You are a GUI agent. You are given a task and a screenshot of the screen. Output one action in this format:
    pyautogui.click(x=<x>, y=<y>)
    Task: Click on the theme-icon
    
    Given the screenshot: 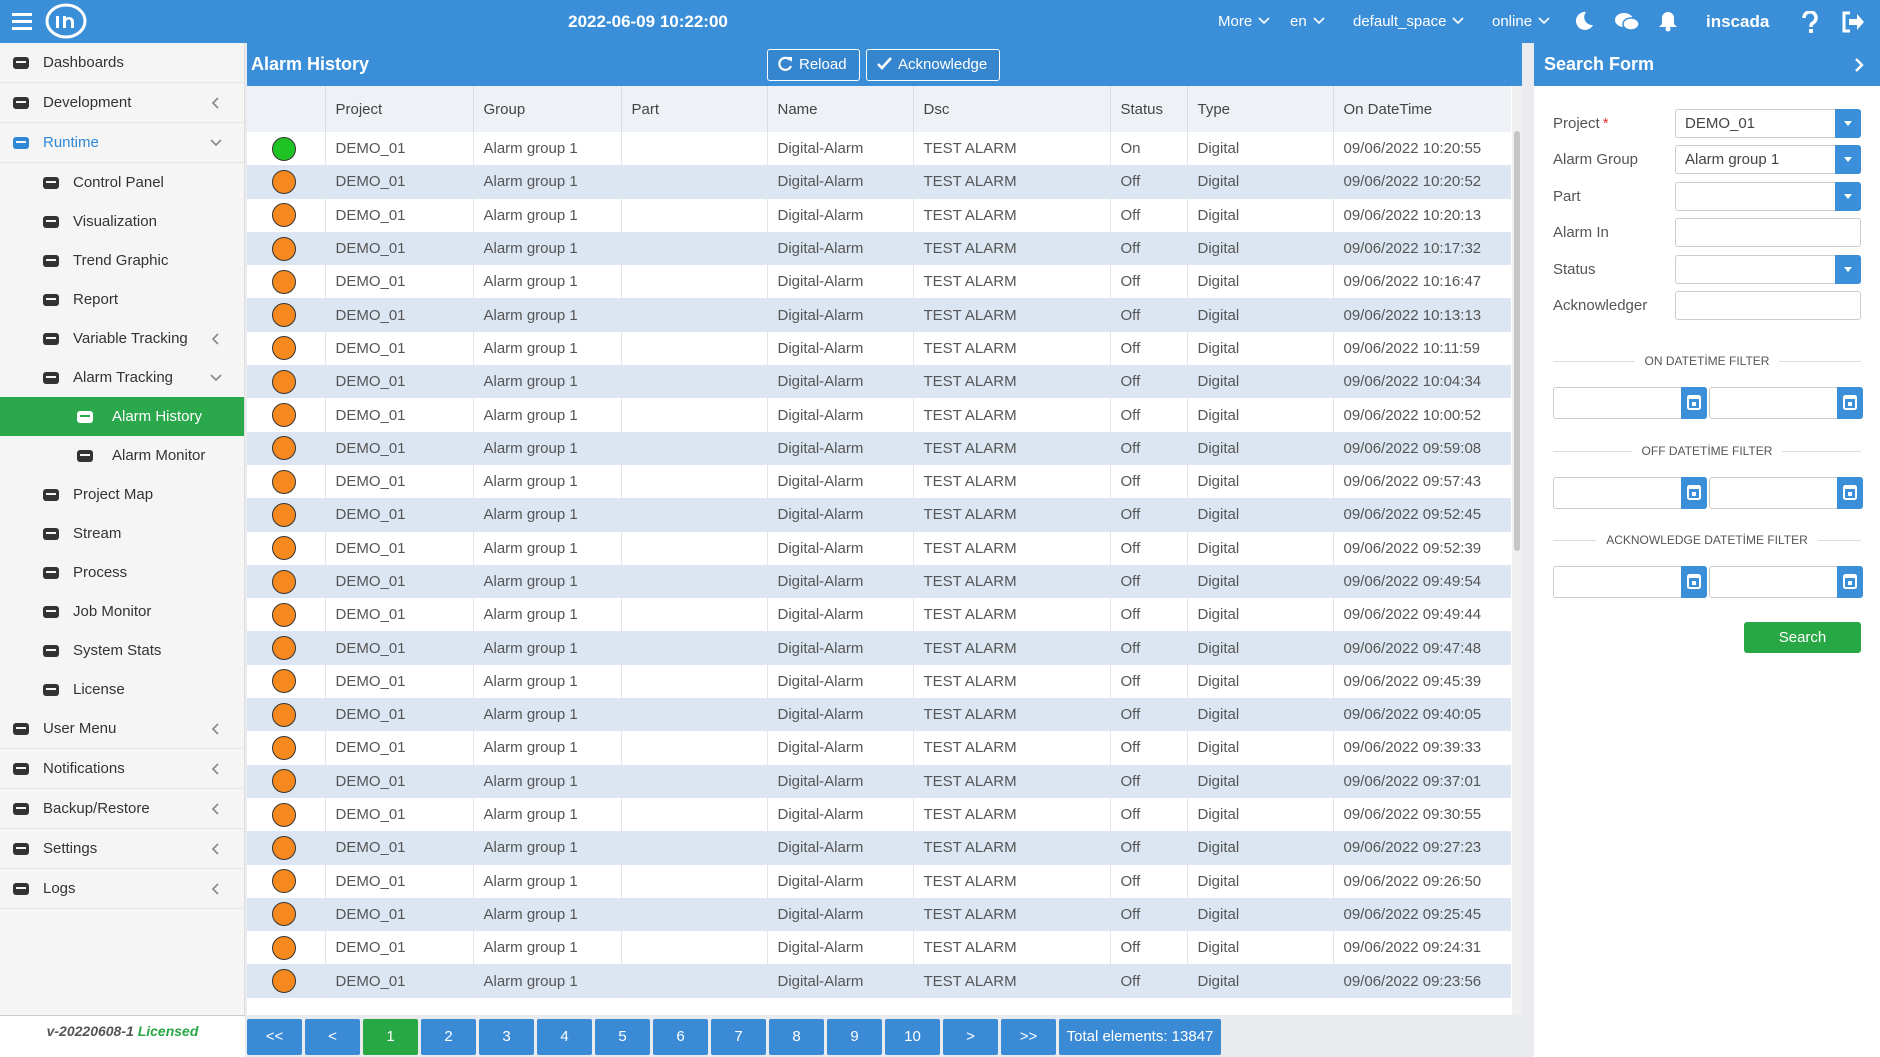 What is the action you would take?
    pyautogui.click(x=1584, y=21)
    